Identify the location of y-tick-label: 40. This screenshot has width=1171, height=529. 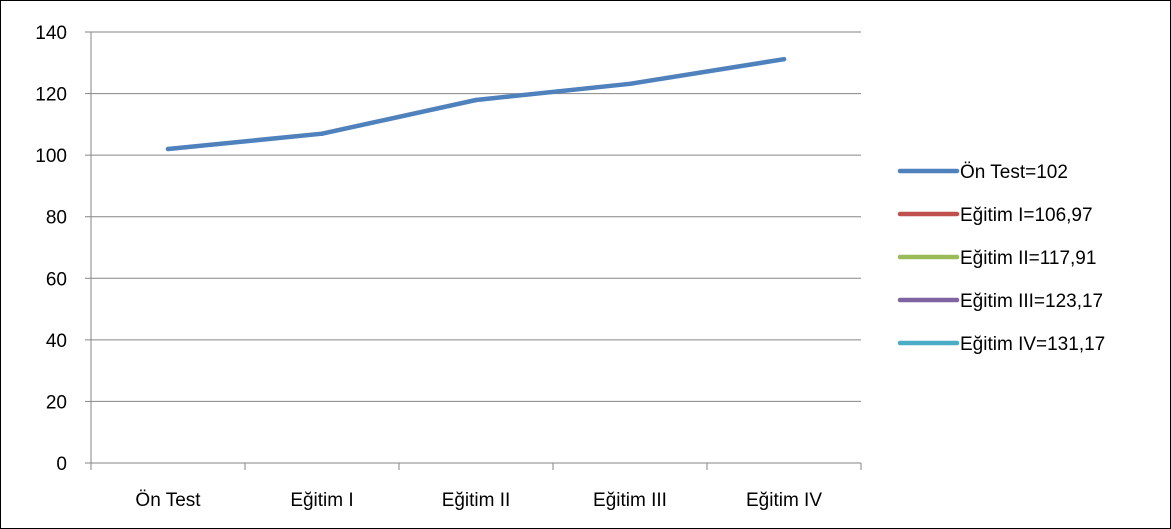
(56, 341).